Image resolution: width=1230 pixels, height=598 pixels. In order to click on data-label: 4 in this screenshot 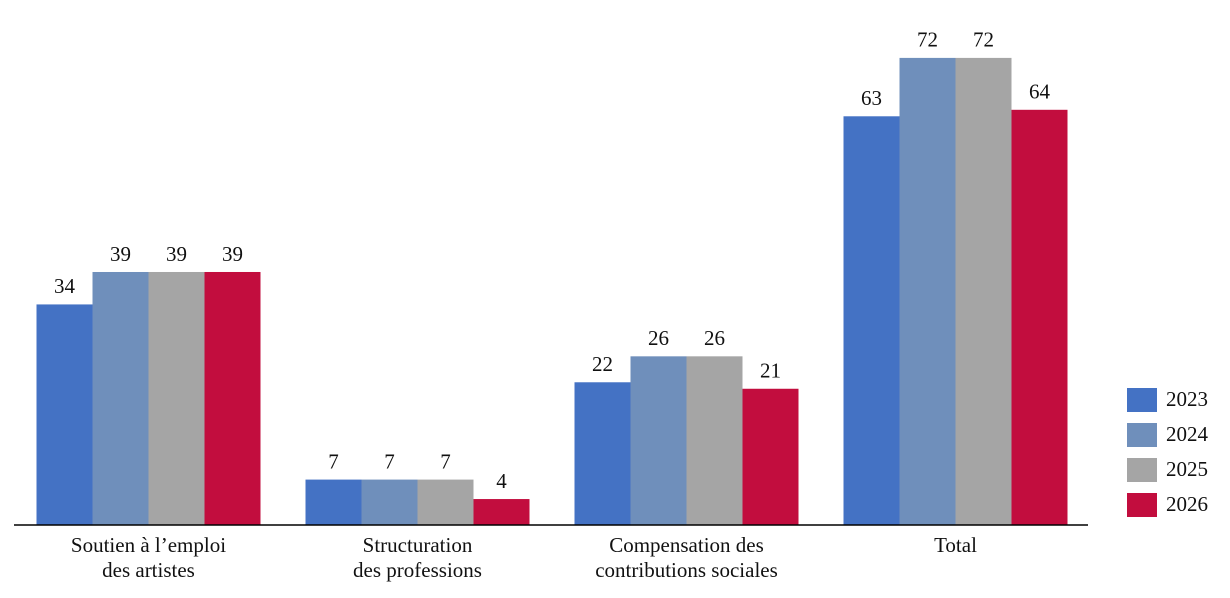, I will do `click(501, 481)`.